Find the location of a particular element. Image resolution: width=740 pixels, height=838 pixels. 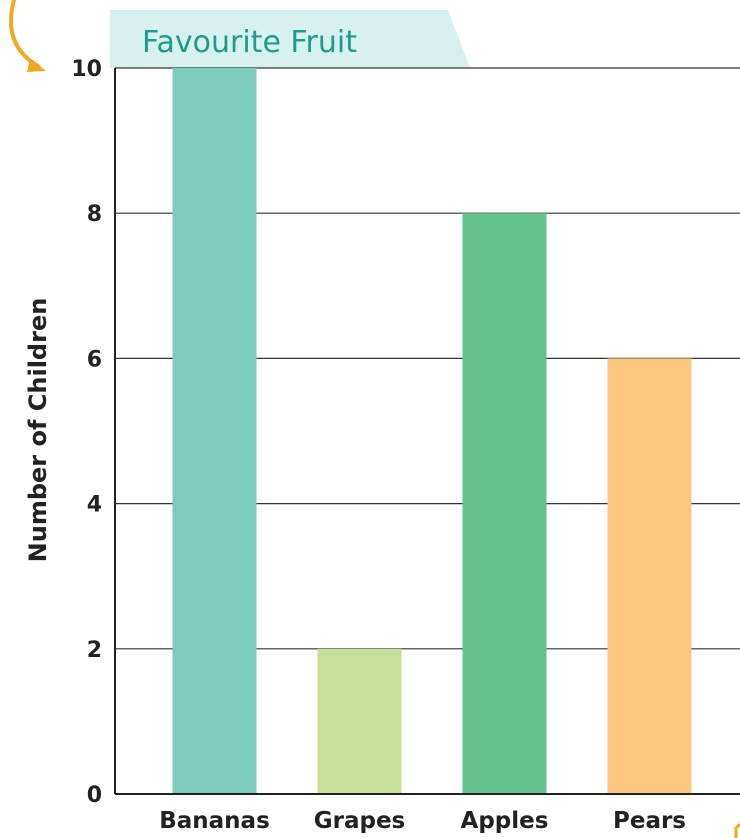

corner-mark-icon is located at coordinates (737, 830).